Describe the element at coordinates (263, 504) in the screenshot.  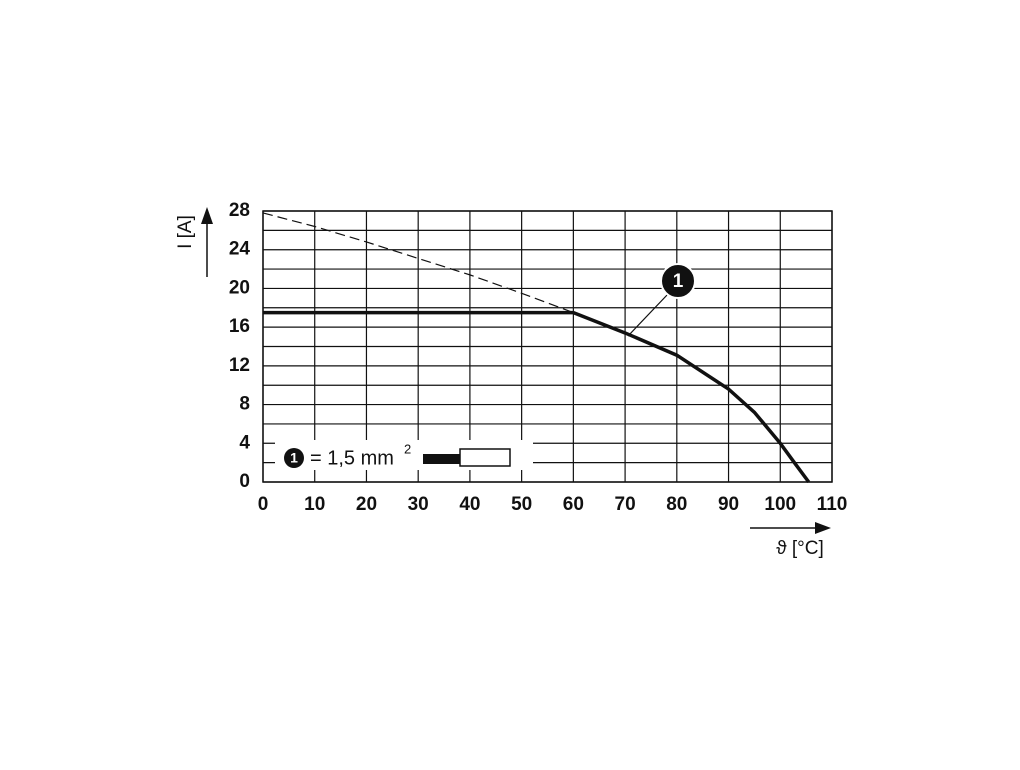
I see `x-tick-label: 0` at that location.